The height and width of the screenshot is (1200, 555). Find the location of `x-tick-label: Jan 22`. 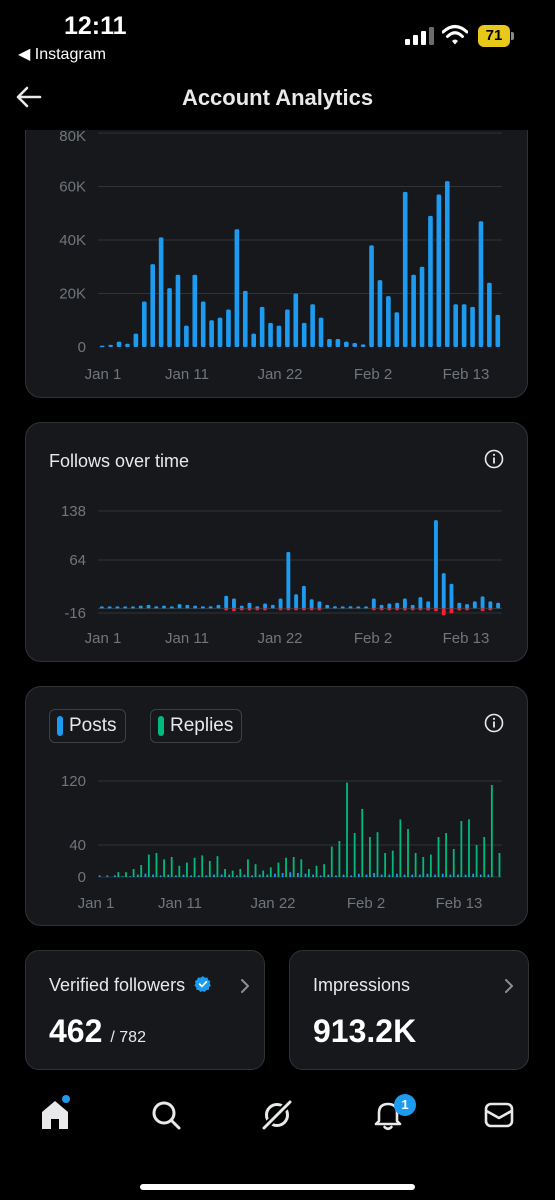

x-tick-label: Jan 22 is located at coordinates (279, 374).